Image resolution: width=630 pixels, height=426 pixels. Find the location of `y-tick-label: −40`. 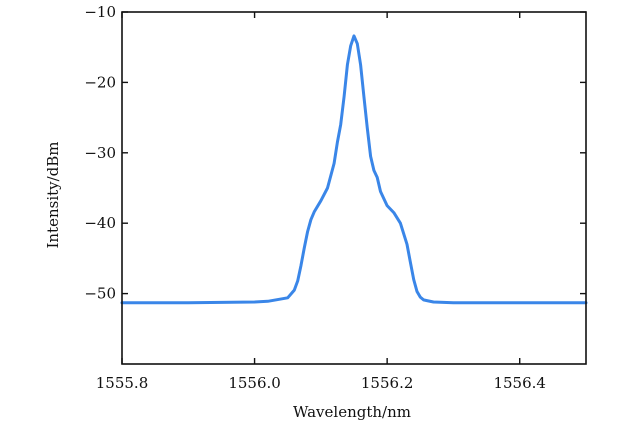

y-tick-label: −40 is located at coordinates (100, 223).